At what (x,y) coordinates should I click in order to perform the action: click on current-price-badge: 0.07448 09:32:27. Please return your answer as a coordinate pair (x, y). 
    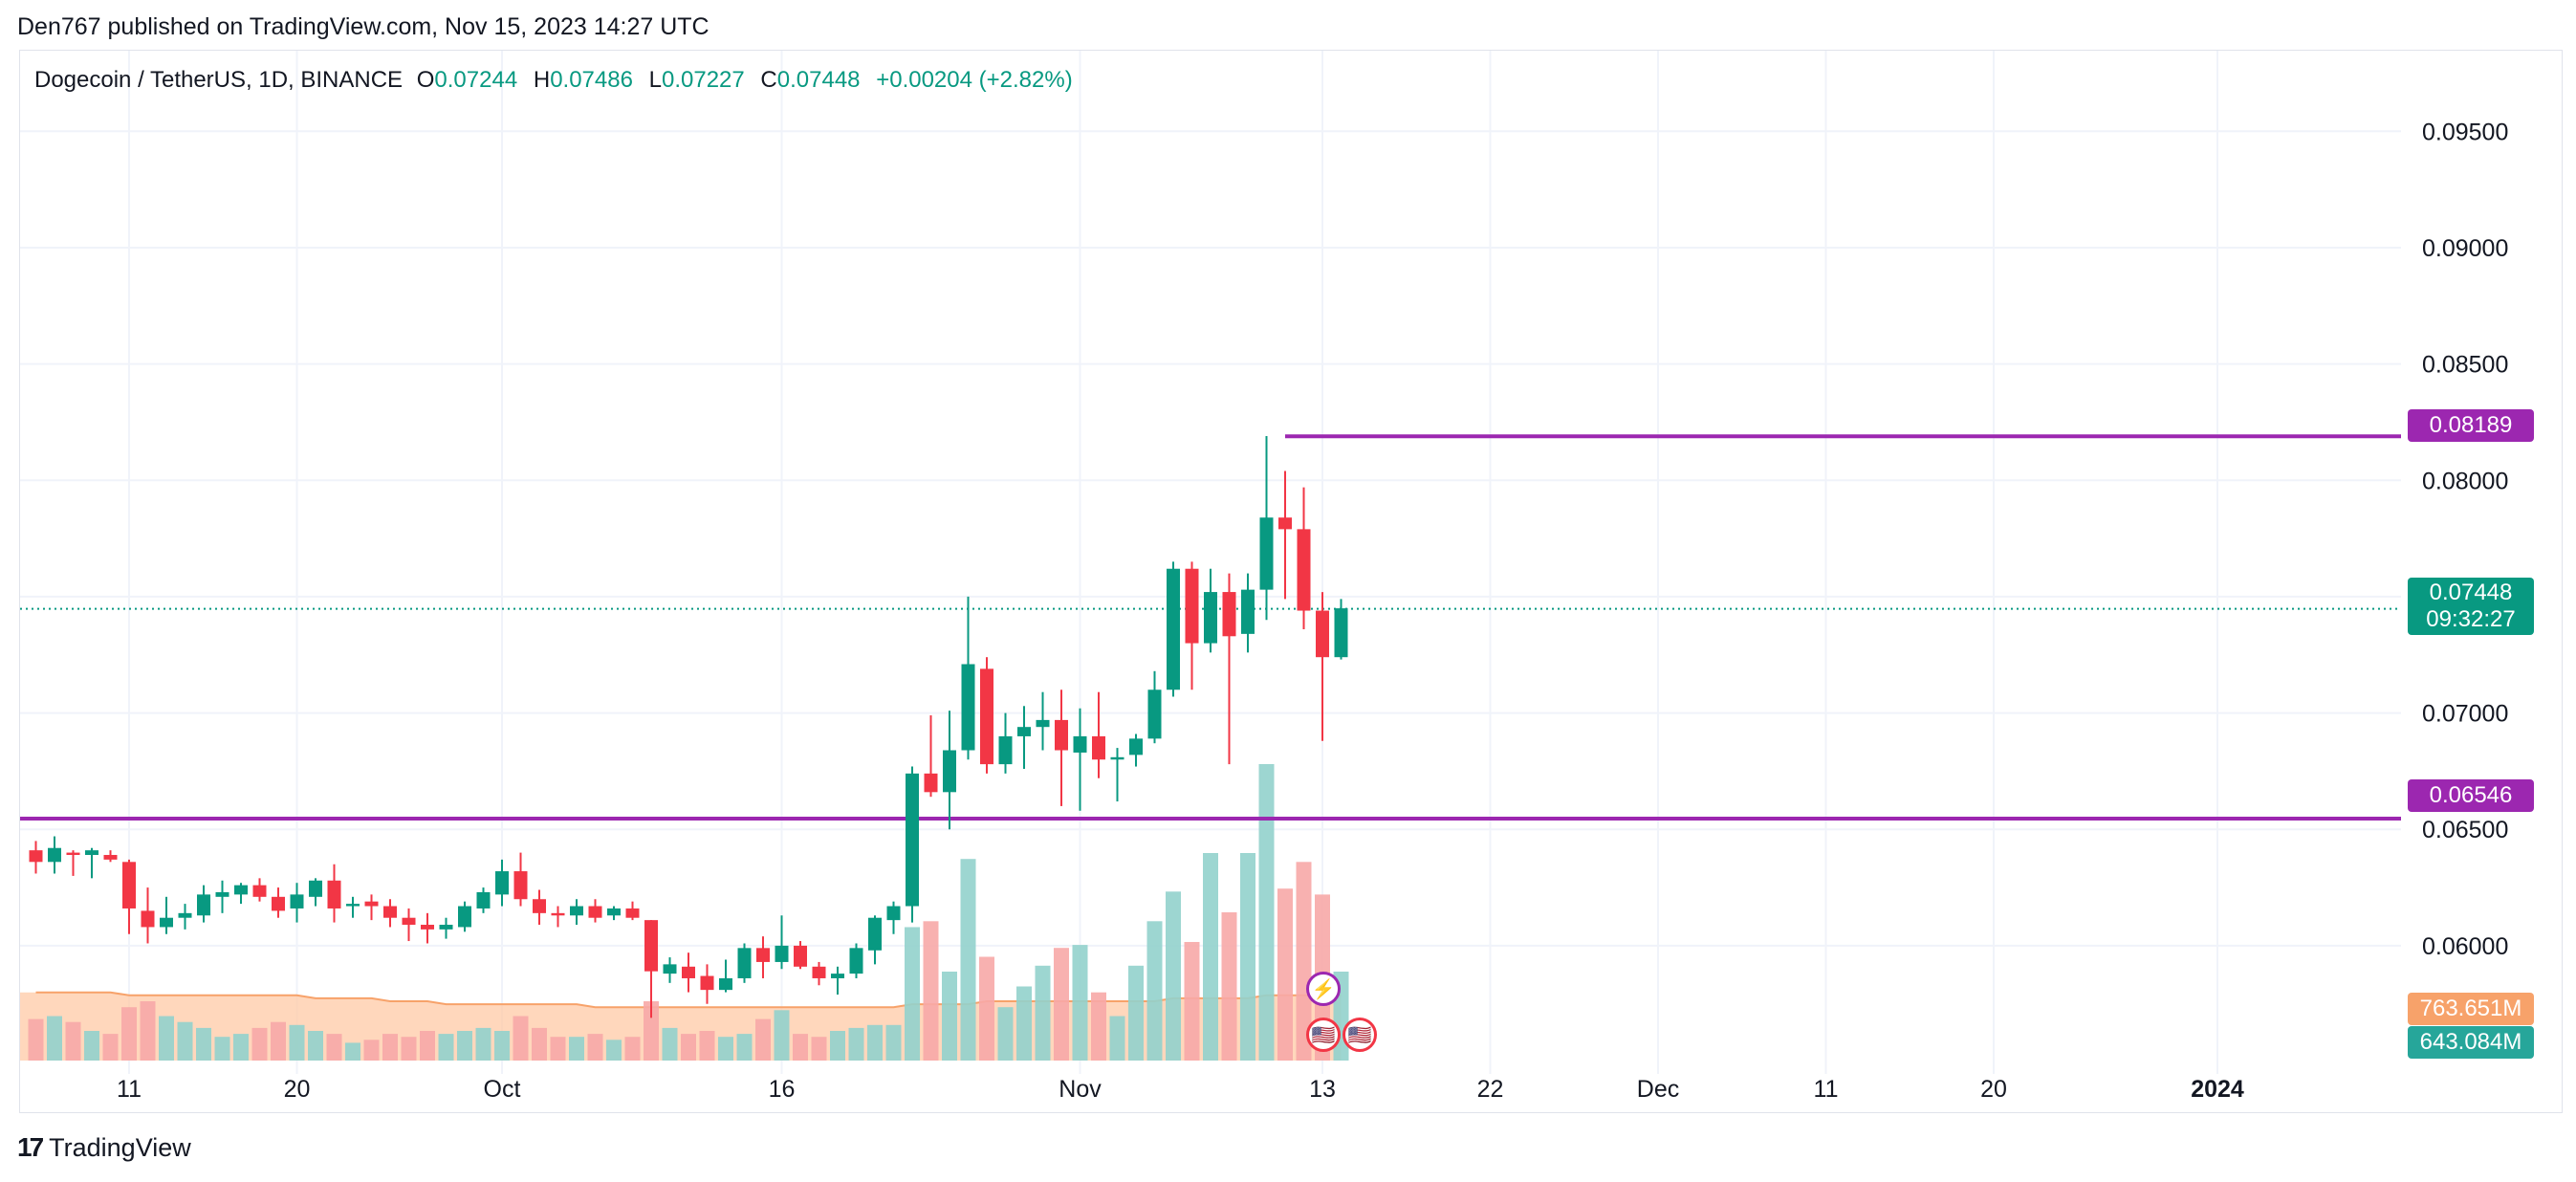
    Looking at the image, I should click on (2471, 607).